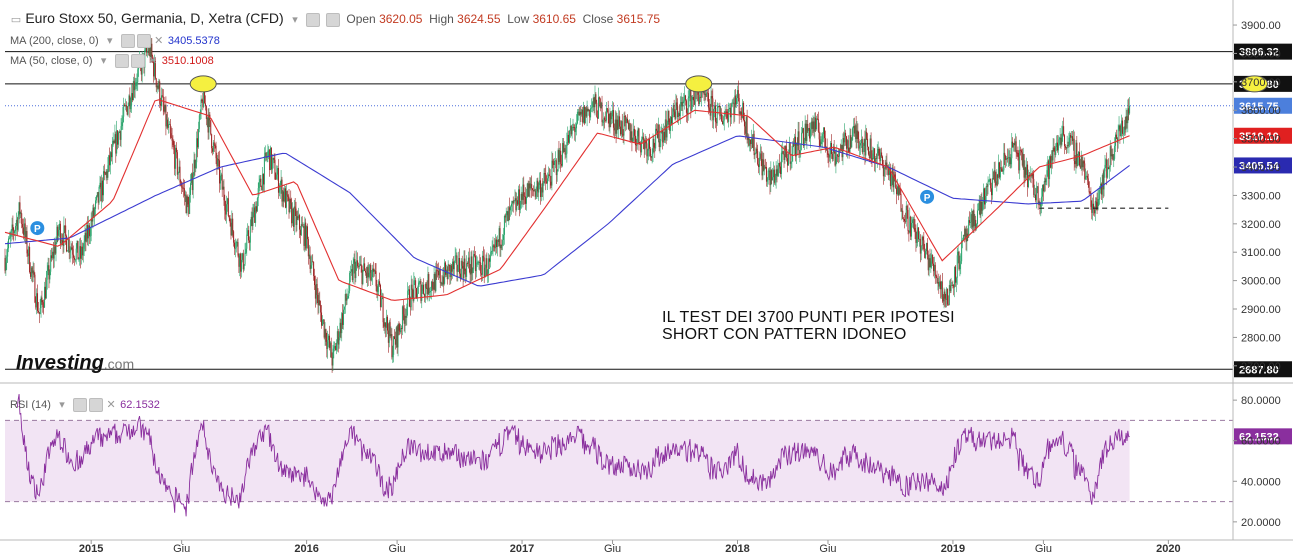 This screenshot has width=1293, height=554. I want to click on chart-title: Euro Stoxx 50, Germania, D, Xetra (CFD), so click(154, 18).